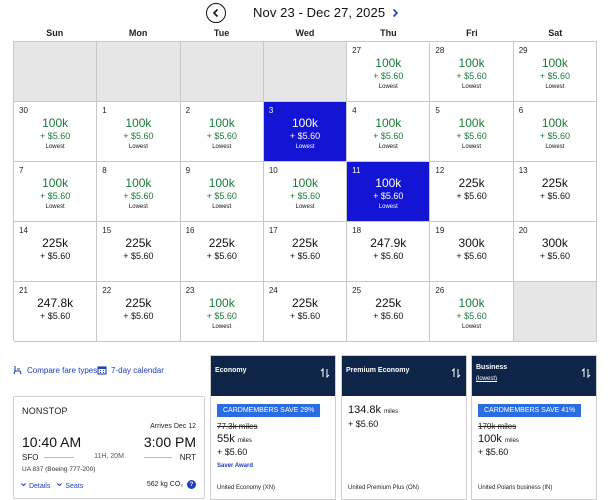  Describe the element at coordinates (62, 370) in the screenshot. I see `compare-fare-types-label: Compare fare types` at that location.